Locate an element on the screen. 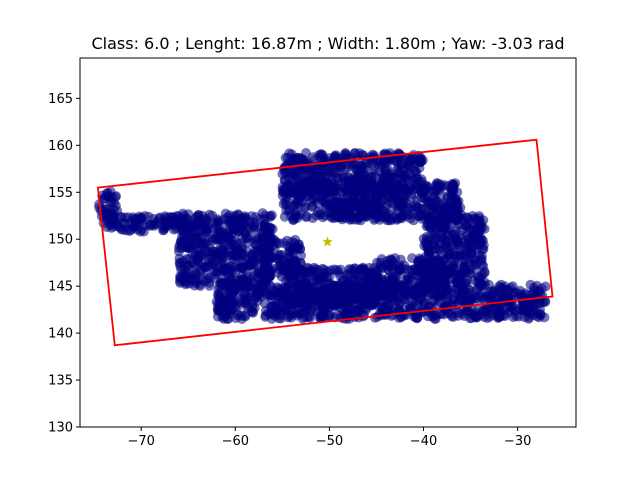 This screenshot has height=480, width=640. y-tick-label: 145 is located at coordinates (60, 287).